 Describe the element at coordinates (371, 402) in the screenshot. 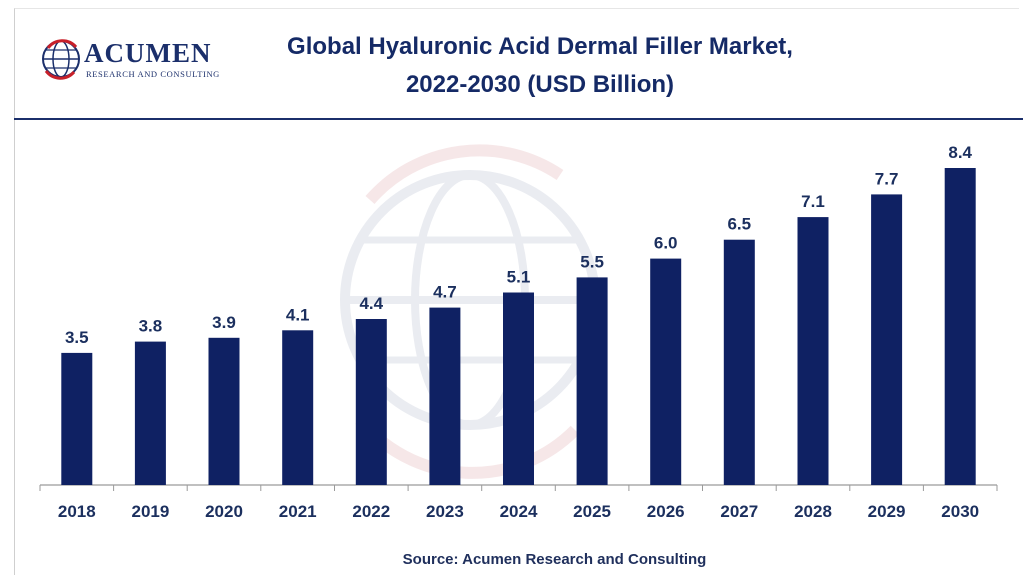

I see `bar-2022` at that location.